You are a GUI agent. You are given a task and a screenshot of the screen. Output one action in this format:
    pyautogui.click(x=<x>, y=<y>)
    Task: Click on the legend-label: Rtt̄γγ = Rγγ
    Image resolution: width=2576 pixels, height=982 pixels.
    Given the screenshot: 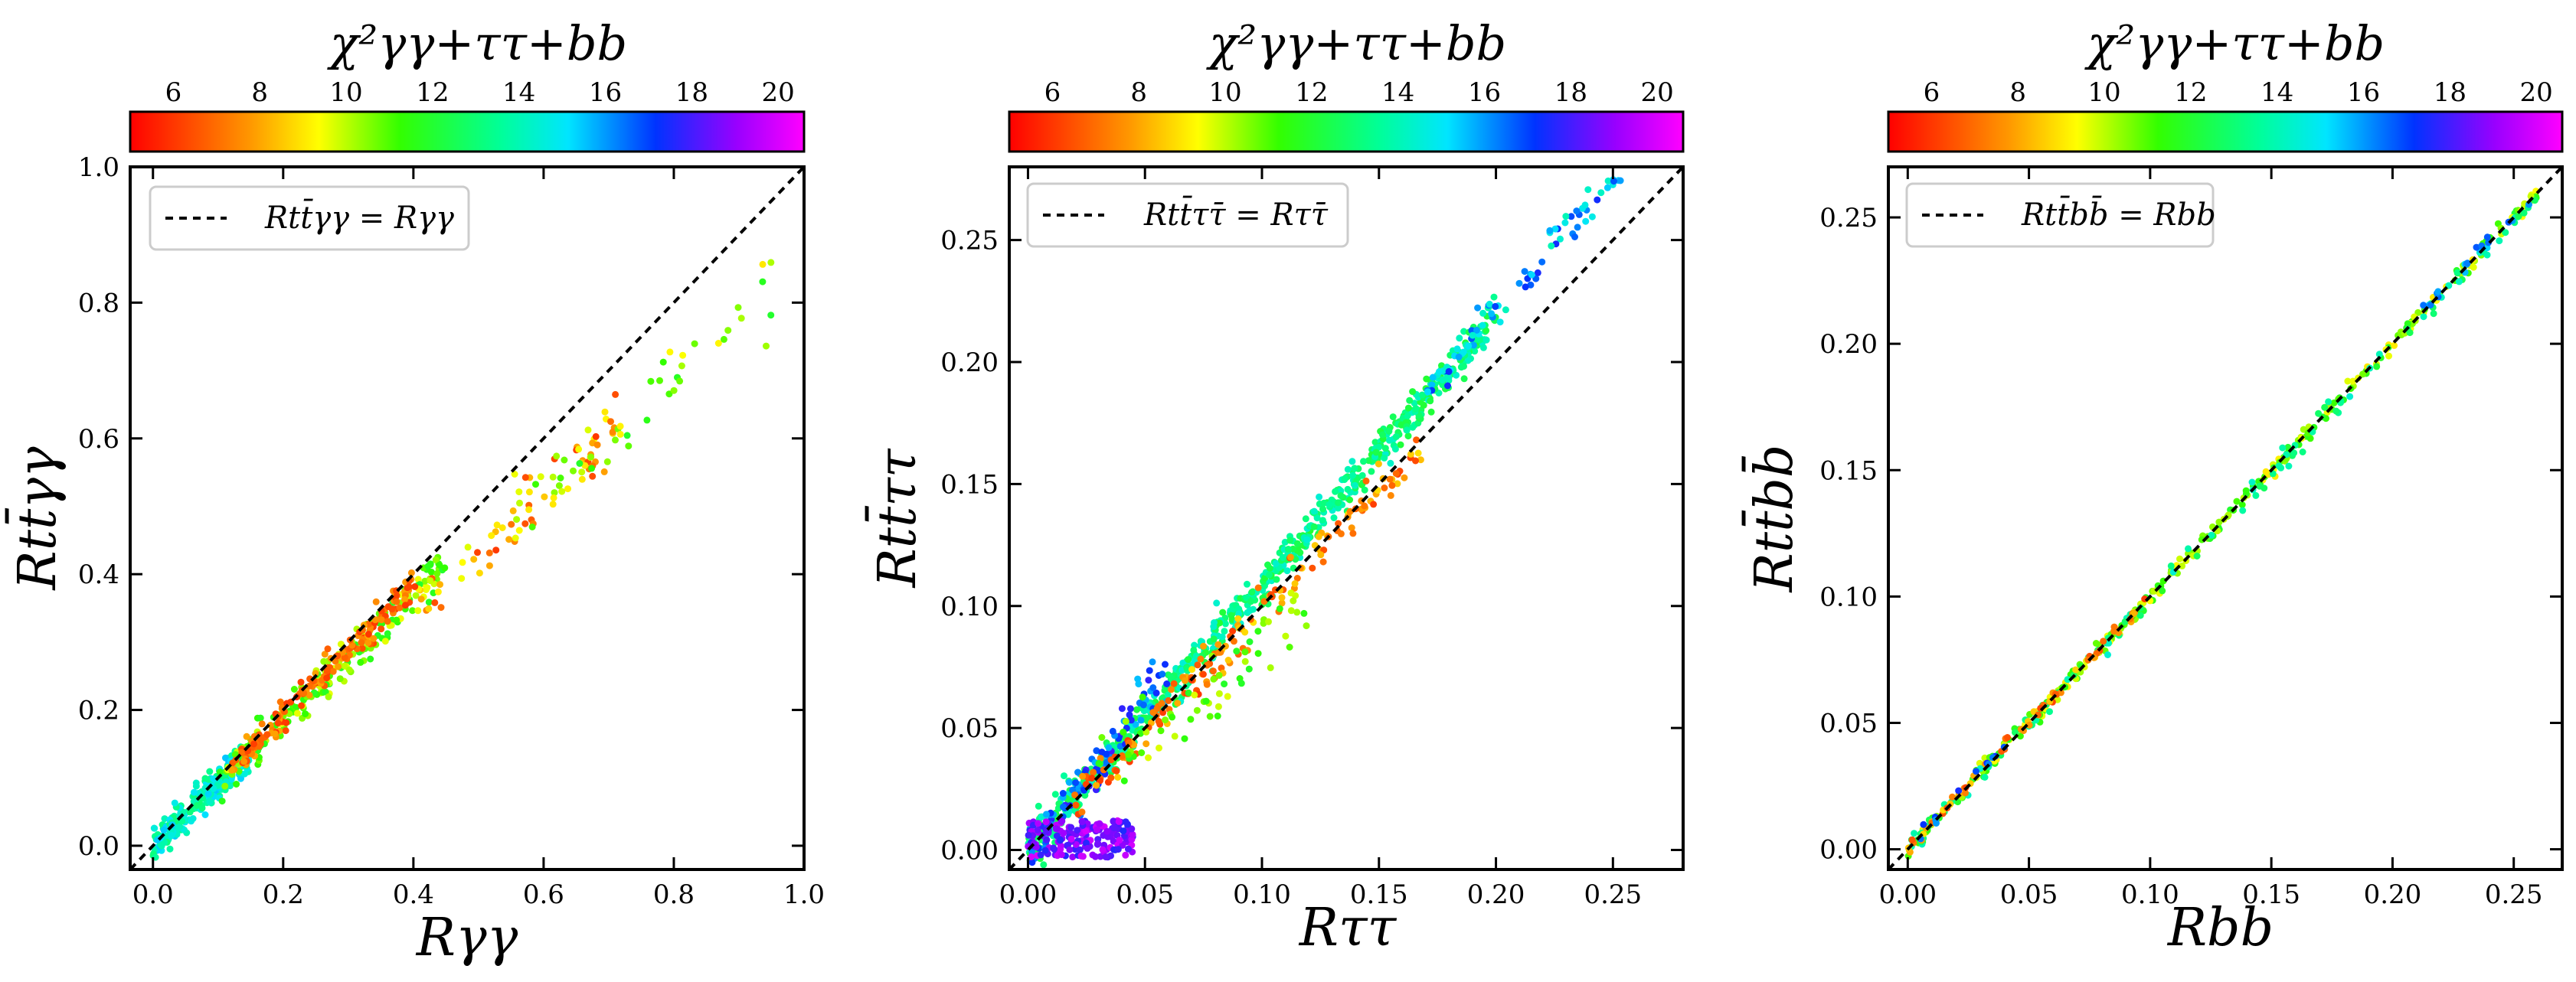 What is the action you would take?
    pyautogui.click(x=359, y=217)
    